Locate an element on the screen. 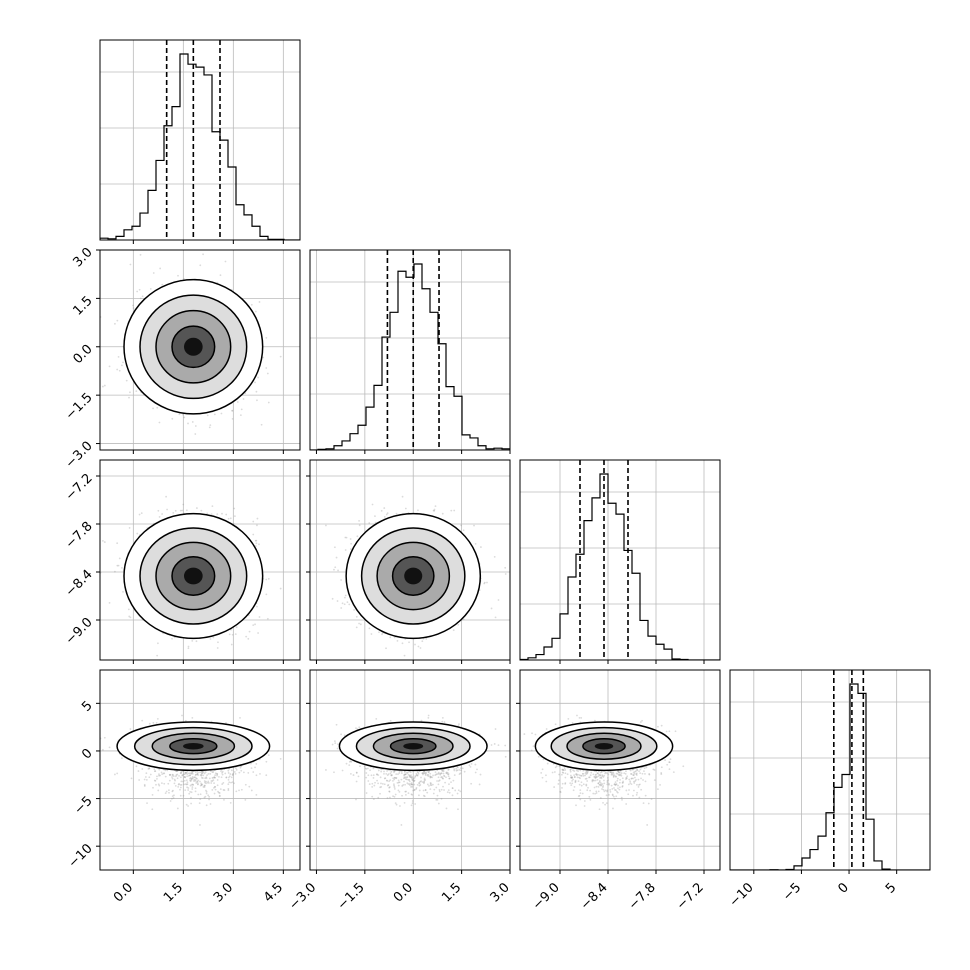  scatter-panel-1-0: −3.0−1.50.01.53.0 is located at coordinates (182, 358).